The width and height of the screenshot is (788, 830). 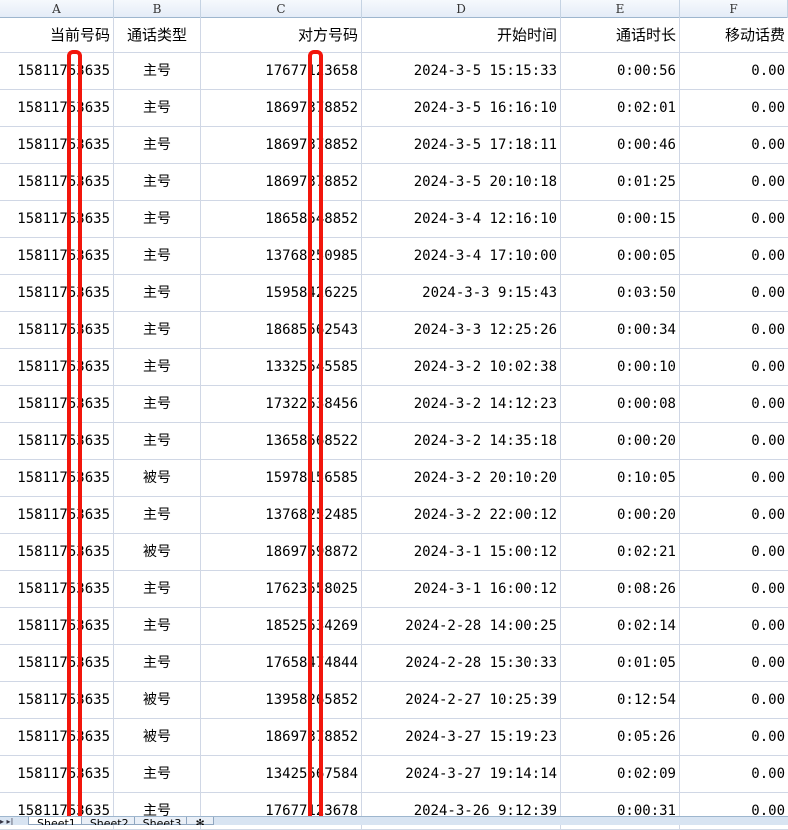 I want to click on header-cell: 当前号码, so click(x=57, y=35).